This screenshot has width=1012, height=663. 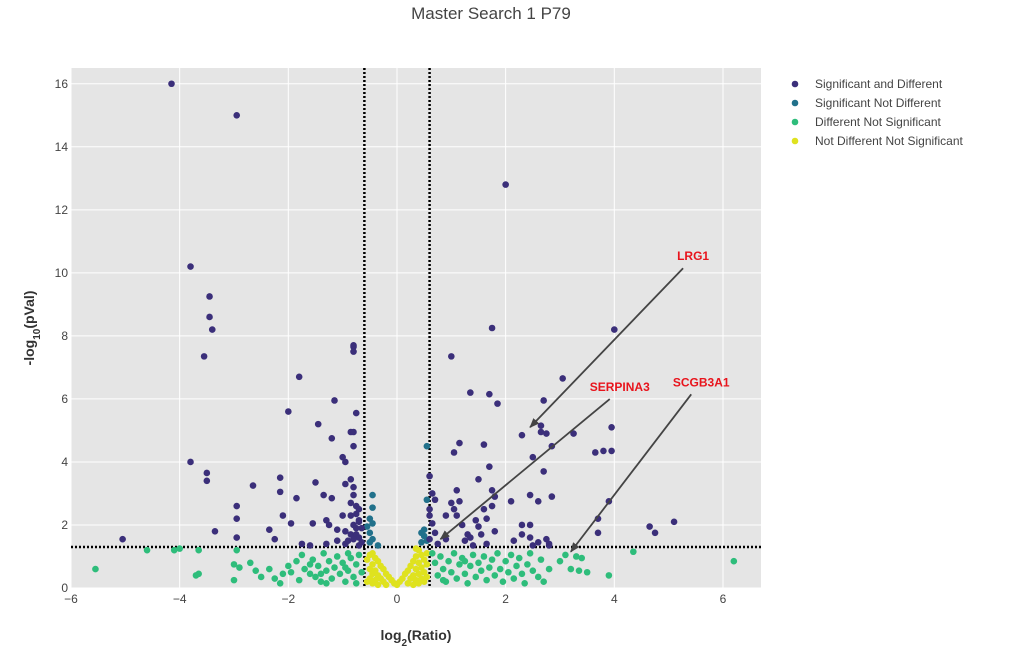 What do you see at coordinates (505, 599) in the screenshot?
I see `x-tick-label: 2` at bounding box center [505, 599].